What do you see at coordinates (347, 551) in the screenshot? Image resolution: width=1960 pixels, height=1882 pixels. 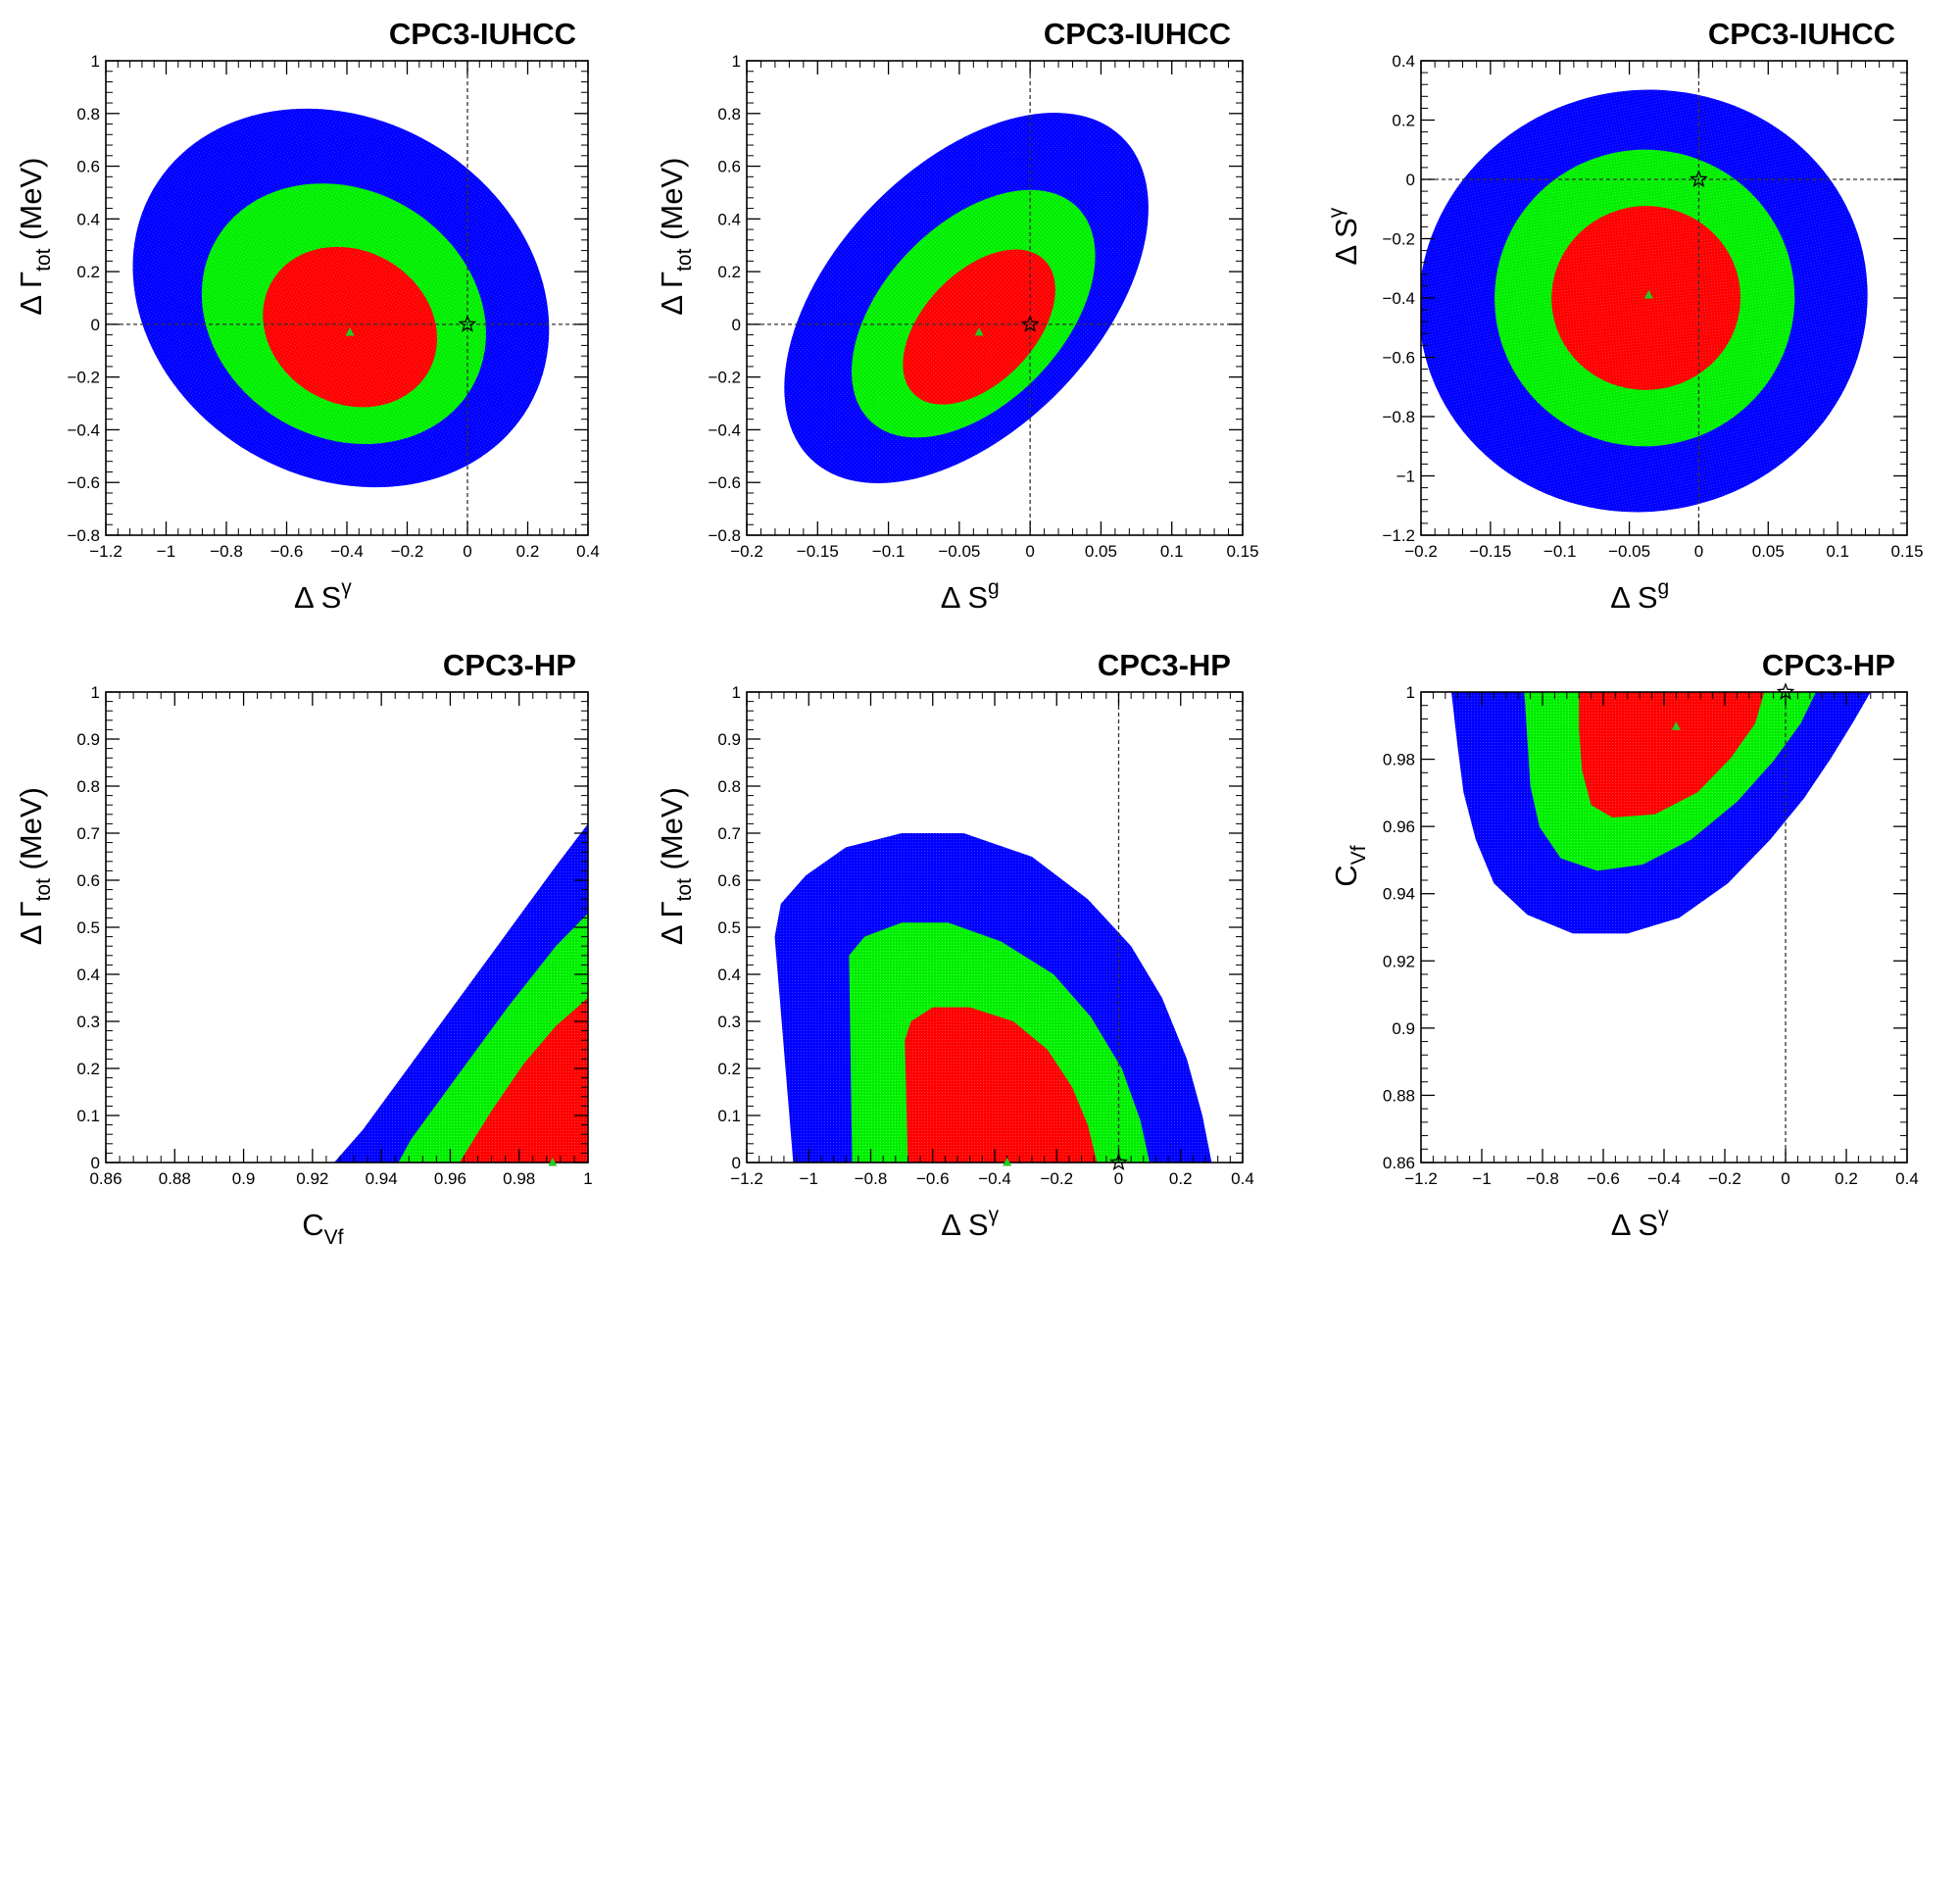 I see `x-tick-label: −0.4` at bounding box center [347, 551].